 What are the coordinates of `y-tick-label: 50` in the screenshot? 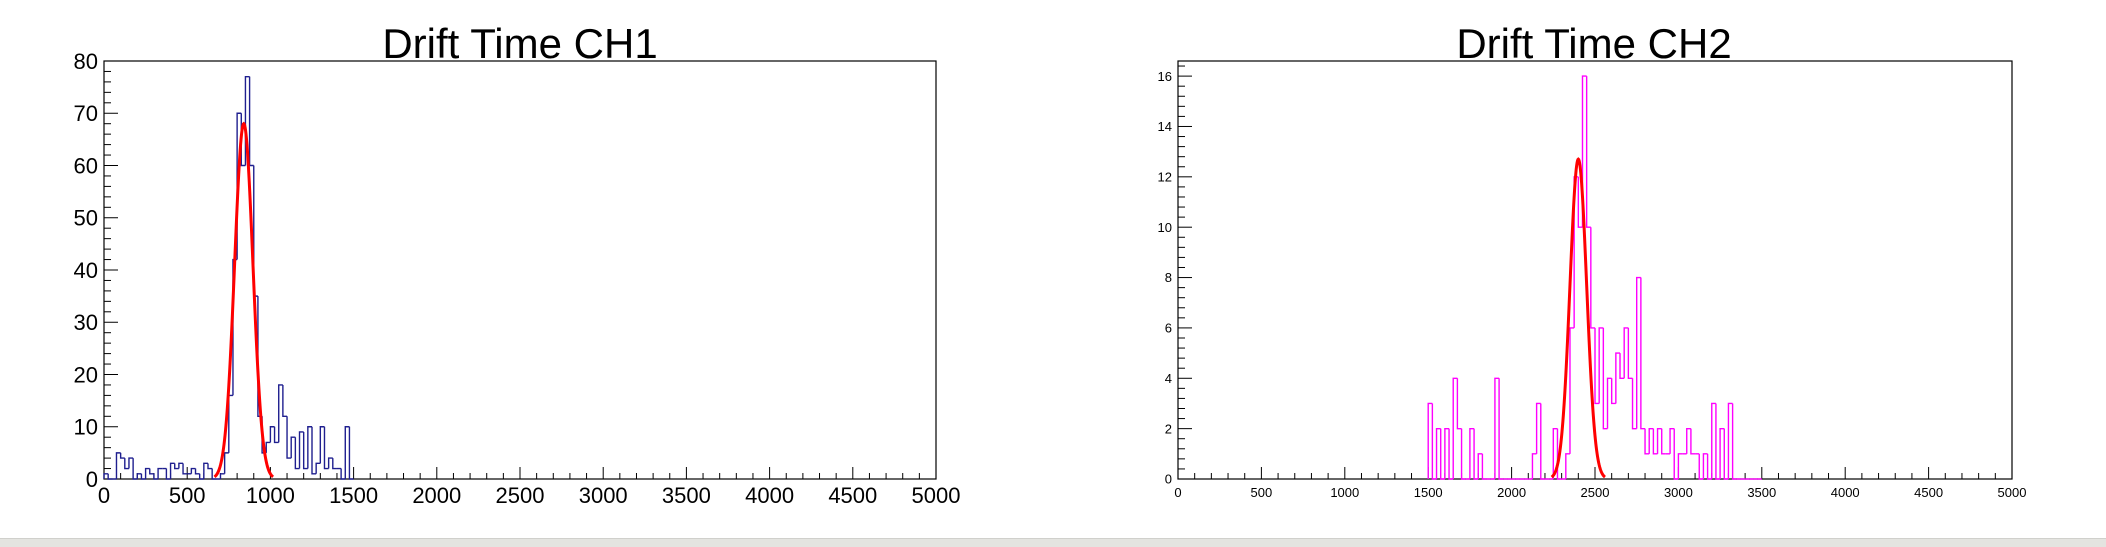 It's located at (86, 218).